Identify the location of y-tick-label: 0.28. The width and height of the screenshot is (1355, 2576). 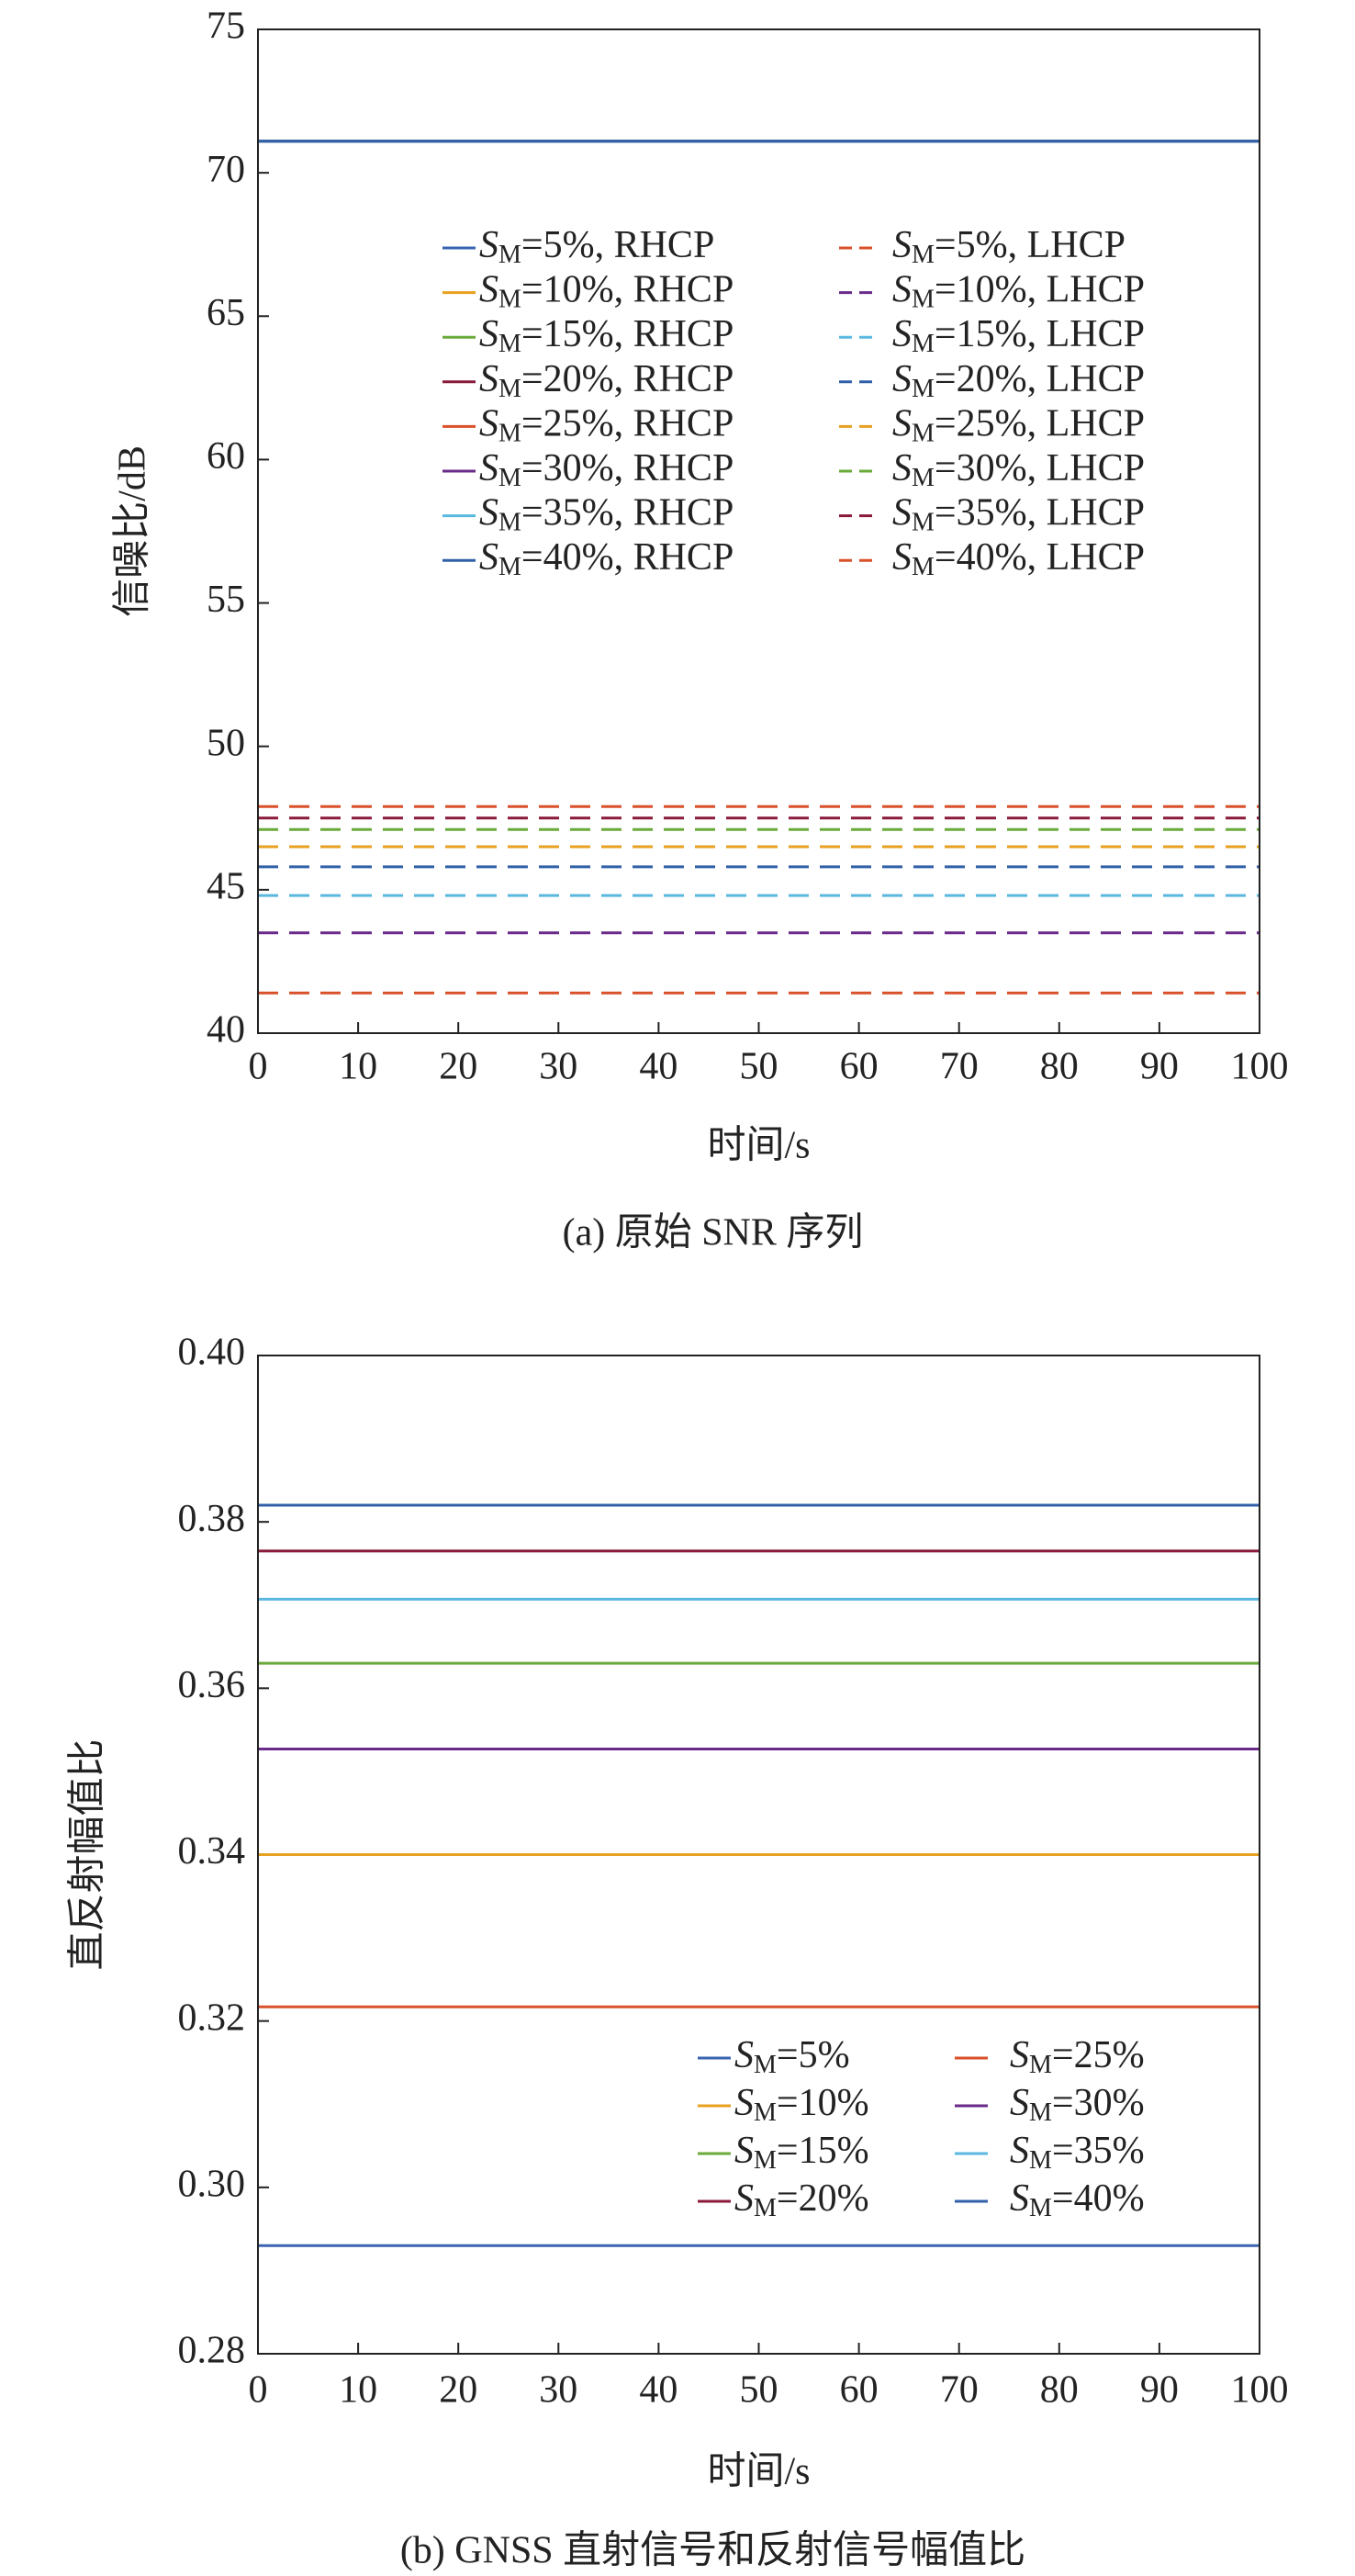
(212, 2351).